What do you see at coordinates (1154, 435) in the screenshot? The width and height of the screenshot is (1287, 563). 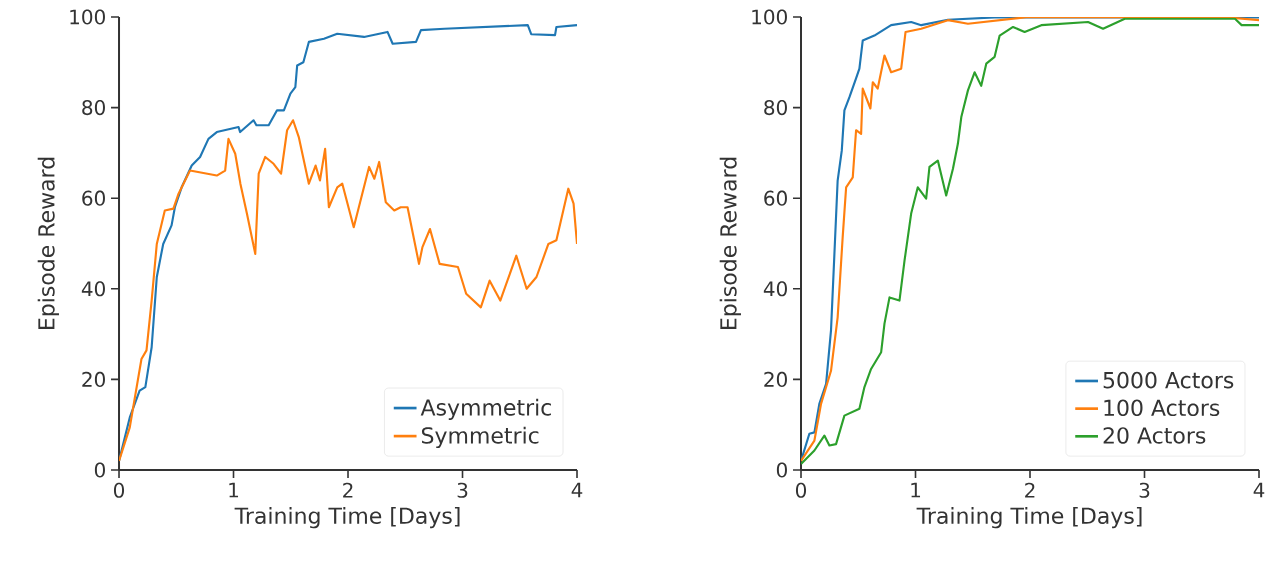 I see `legend-label: 20 Actors` at bounding box center [1154, 435].